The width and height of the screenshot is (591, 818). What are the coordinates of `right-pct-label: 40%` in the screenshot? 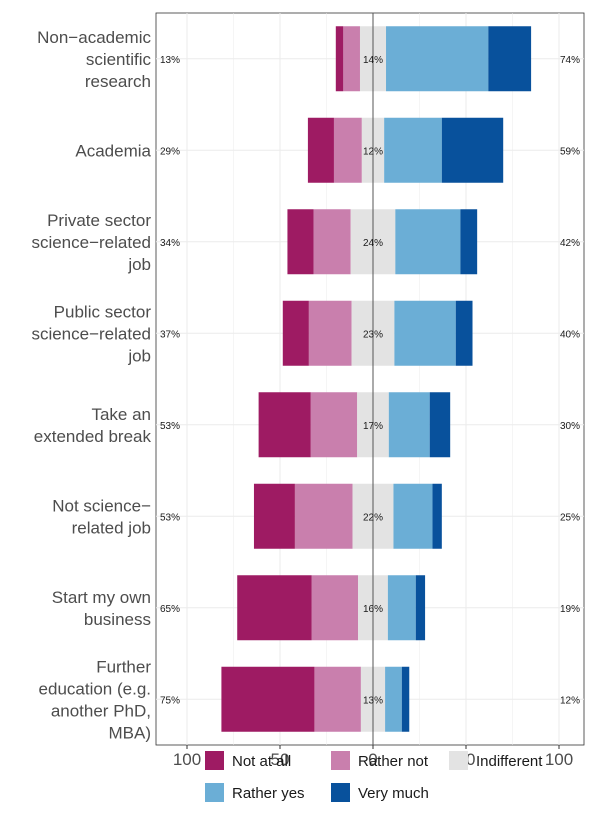 It's located at (570, 334).